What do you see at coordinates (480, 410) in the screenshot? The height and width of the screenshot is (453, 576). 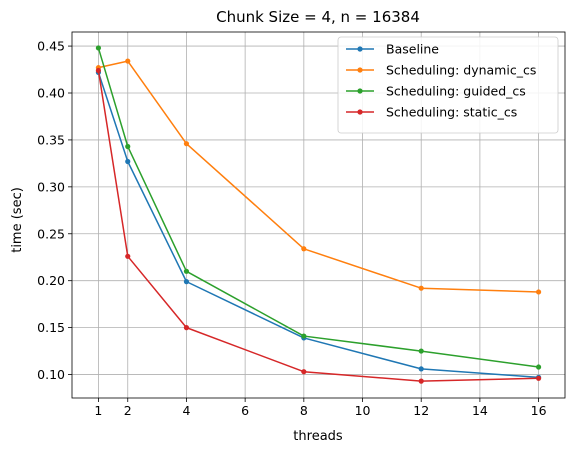 I see `x-tick-label: 14` at bounding box center [480, 410].